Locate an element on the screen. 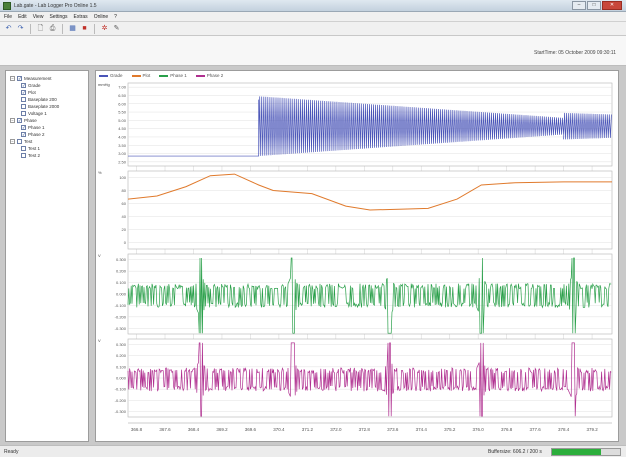 The image size is (626, 457). tree-item: ✓ Phase 2 is located at coordinates (47, 134).